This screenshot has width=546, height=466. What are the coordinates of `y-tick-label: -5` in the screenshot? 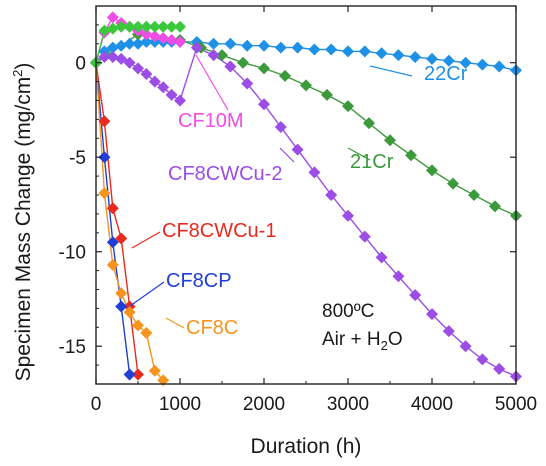 It's located at (77, 158).